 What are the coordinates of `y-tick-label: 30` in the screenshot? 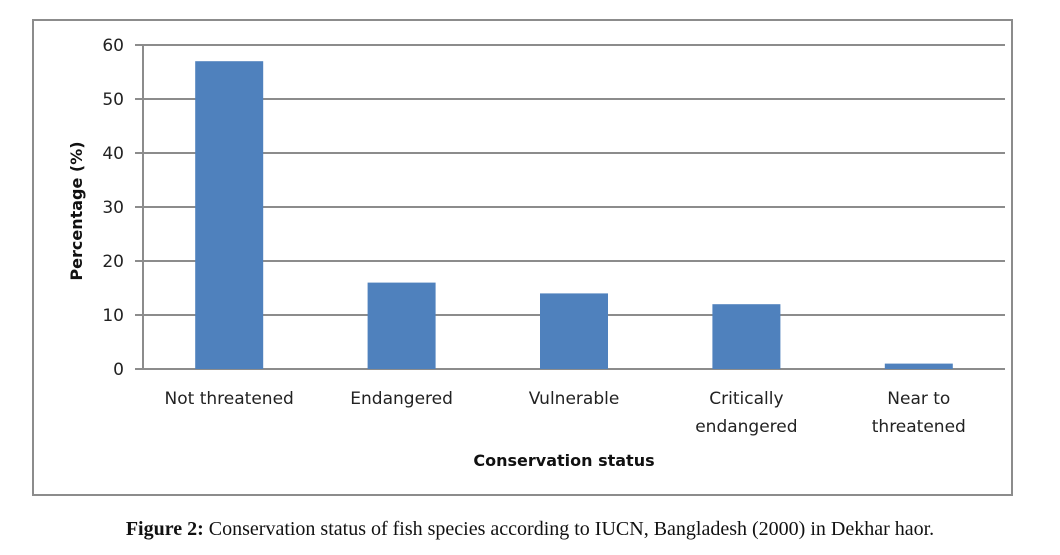 It's located at (113, 208).